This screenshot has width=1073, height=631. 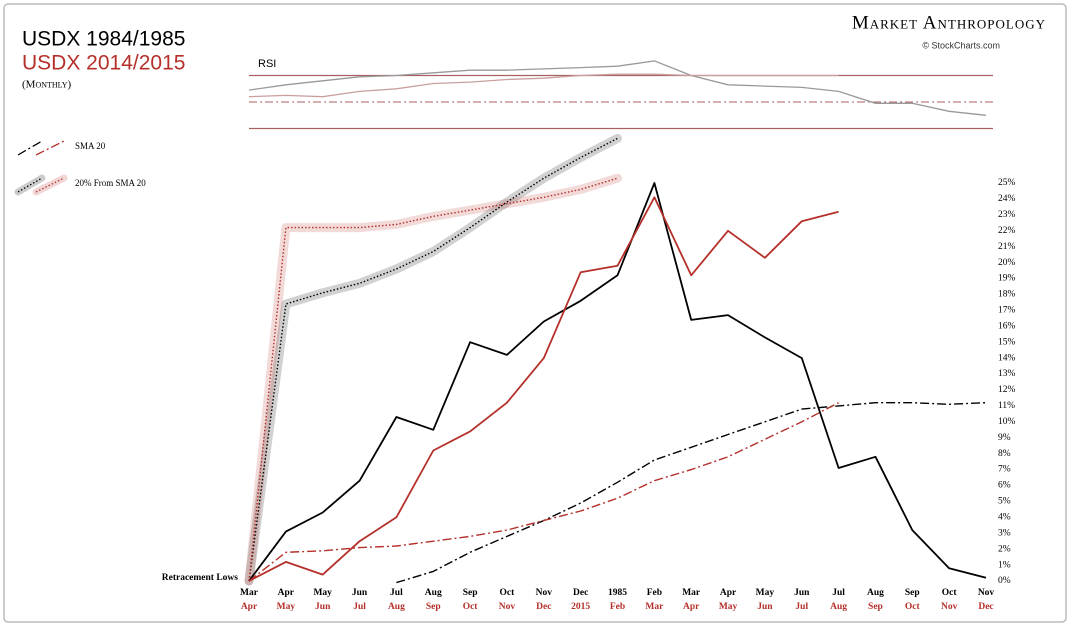 I want to click on y-tick-label: 16%, so click(x=1007, y=326).